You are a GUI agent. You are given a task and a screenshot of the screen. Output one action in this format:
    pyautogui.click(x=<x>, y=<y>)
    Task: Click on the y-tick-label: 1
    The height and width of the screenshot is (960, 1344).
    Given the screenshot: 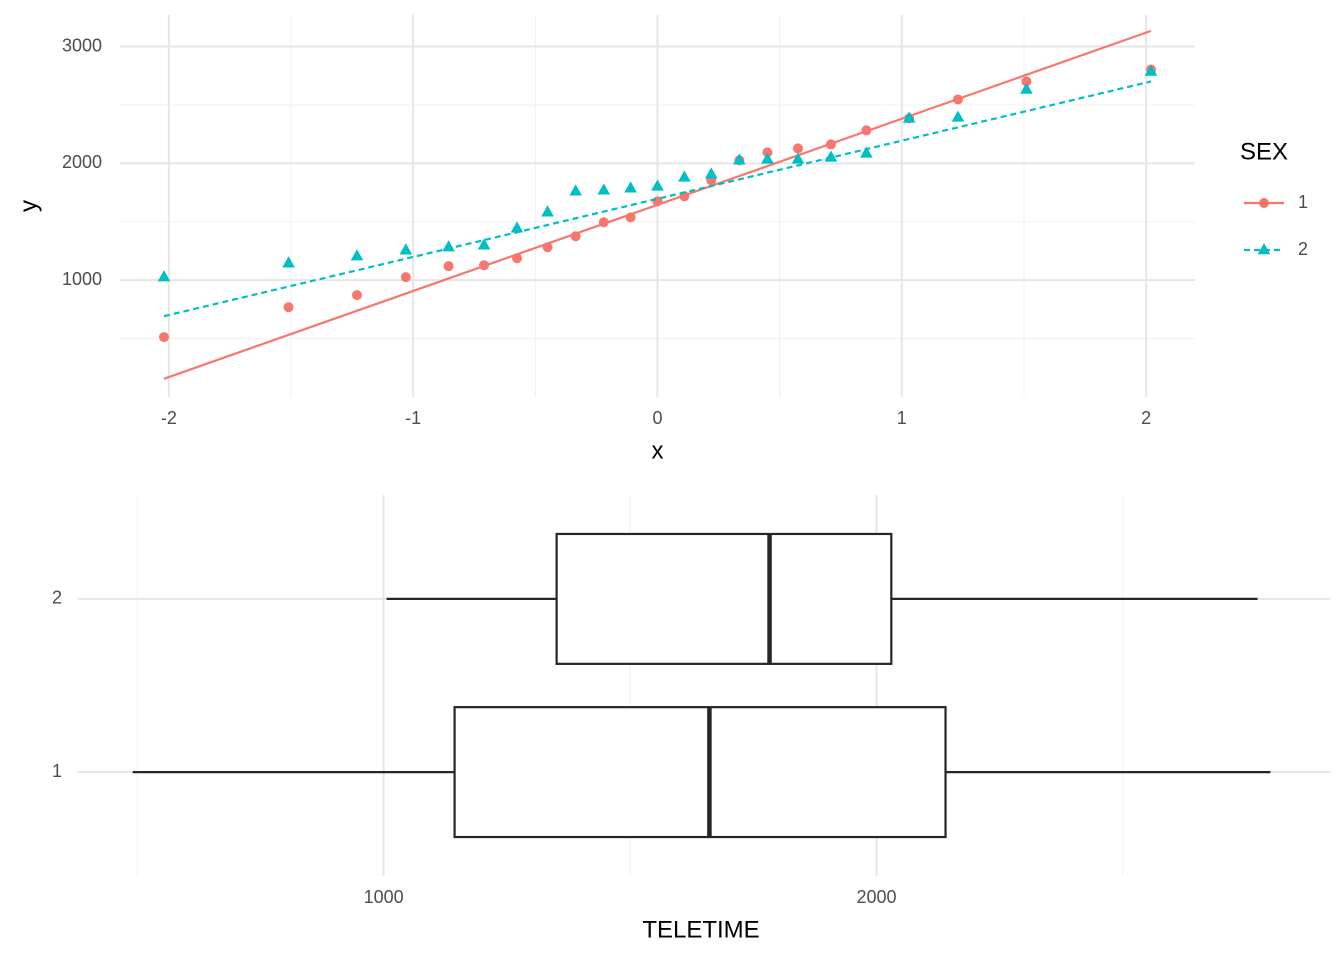 What is the action you would take?
    pyautogui.click(x=57, y=771)
    